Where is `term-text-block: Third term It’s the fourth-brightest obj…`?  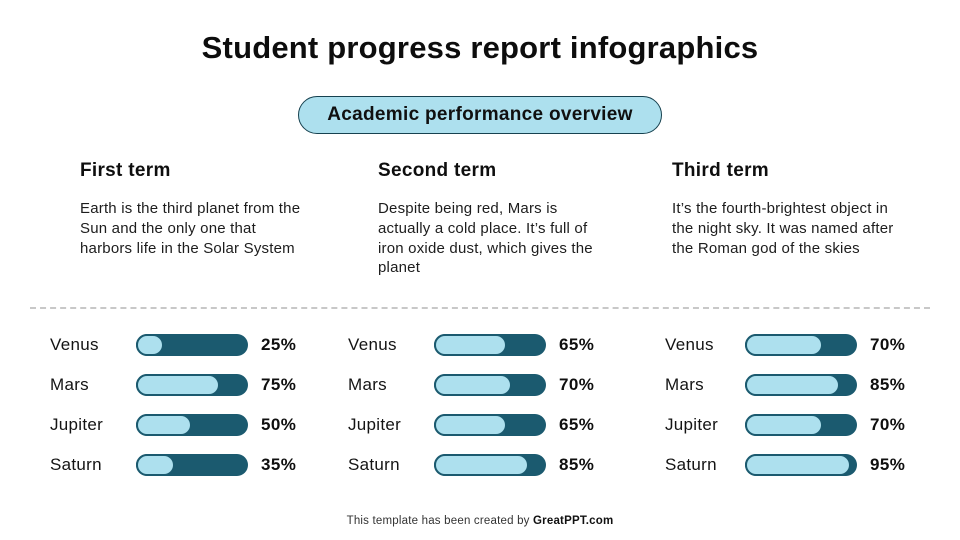
term-text-block: Third term It’s the fourth-brightest obj… is located at coordinates (784, 242).